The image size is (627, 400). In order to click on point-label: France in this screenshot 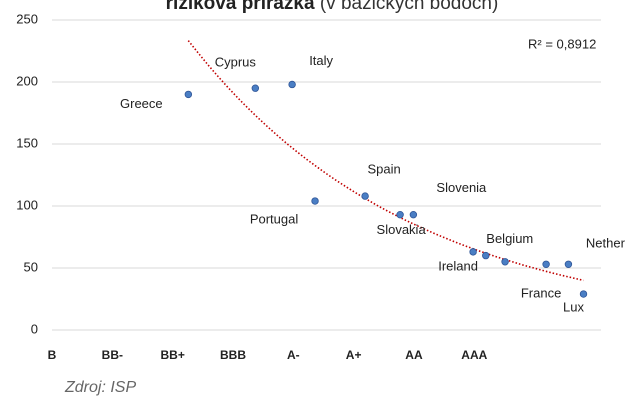, I will do `click(541, 293)`.